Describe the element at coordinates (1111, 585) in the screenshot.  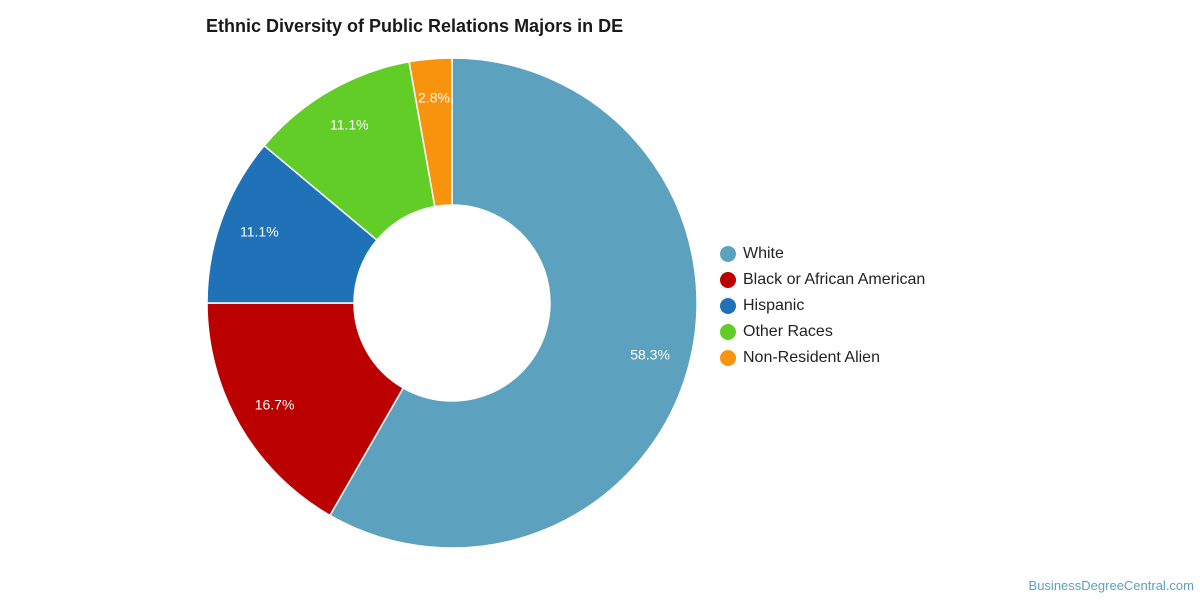
I see `source-credit: BusinessDegreeCentral.com` at that location.